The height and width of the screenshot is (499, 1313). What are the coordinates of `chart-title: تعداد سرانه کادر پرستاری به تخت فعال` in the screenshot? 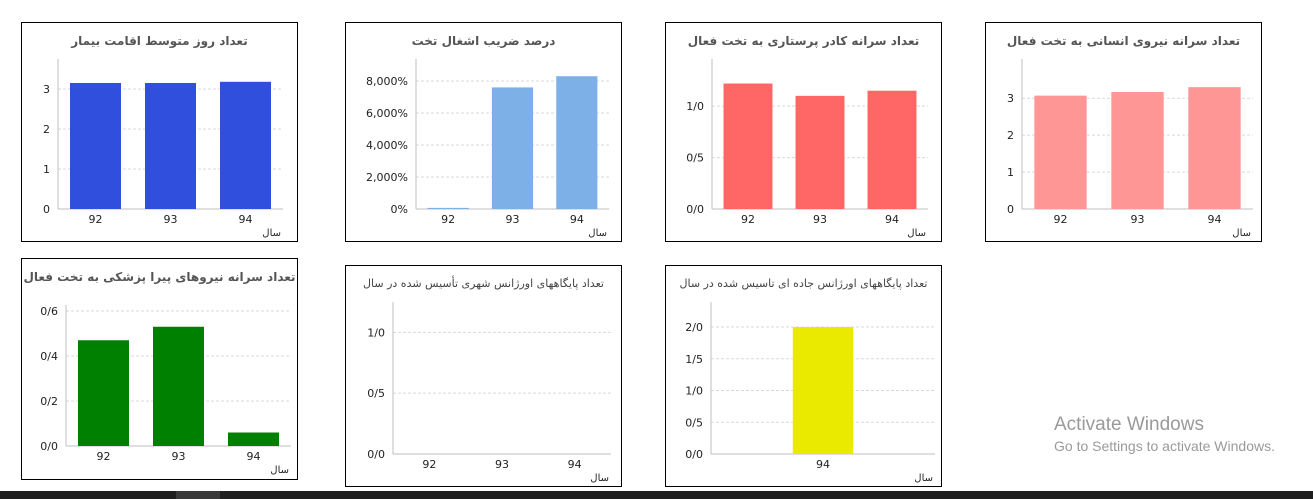 It's located at (803, 41).